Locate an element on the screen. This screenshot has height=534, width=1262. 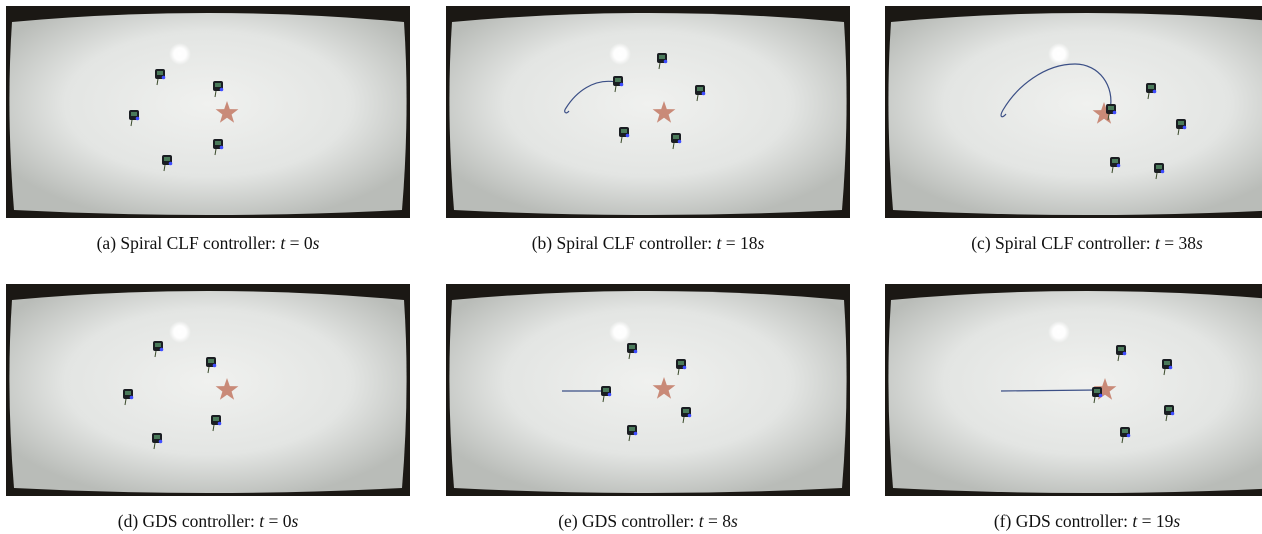
panel-caption: (d) GDS controller: t = 0s is located at coordinates (208, 521).